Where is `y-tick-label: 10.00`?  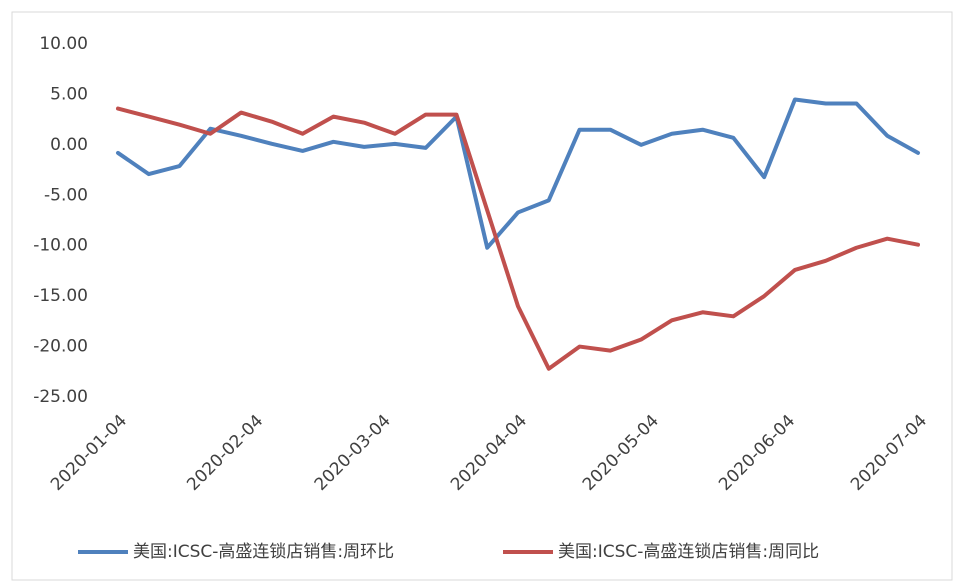
y-tick-label: 10.00 is located at coordinates (63, 44).